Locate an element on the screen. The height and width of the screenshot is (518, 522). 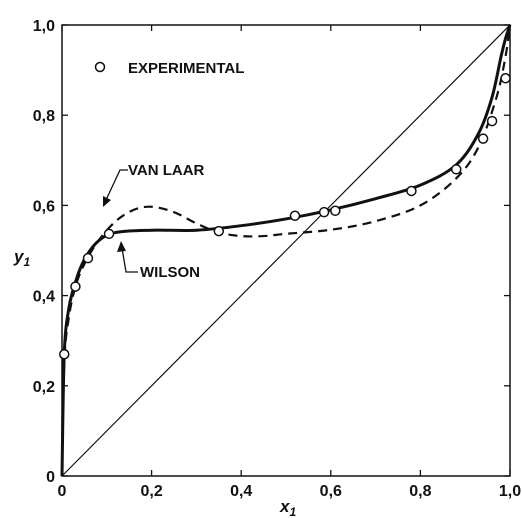
y-tick-label: 0,2 is located at coordinates (44, 387).